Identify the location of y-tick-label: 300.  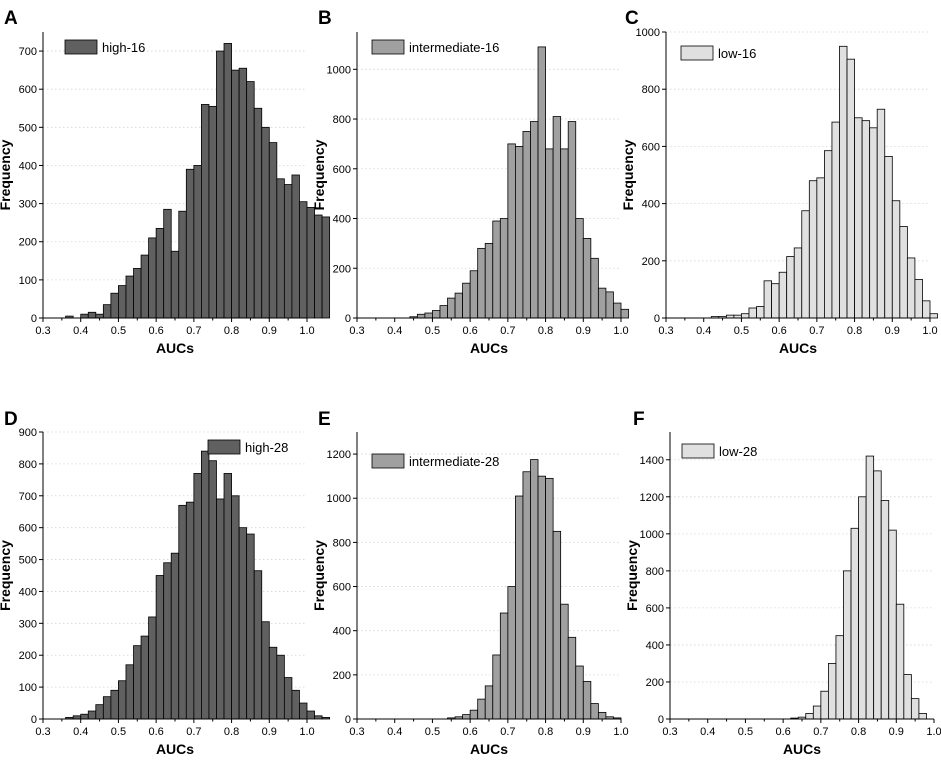
(28, 205).